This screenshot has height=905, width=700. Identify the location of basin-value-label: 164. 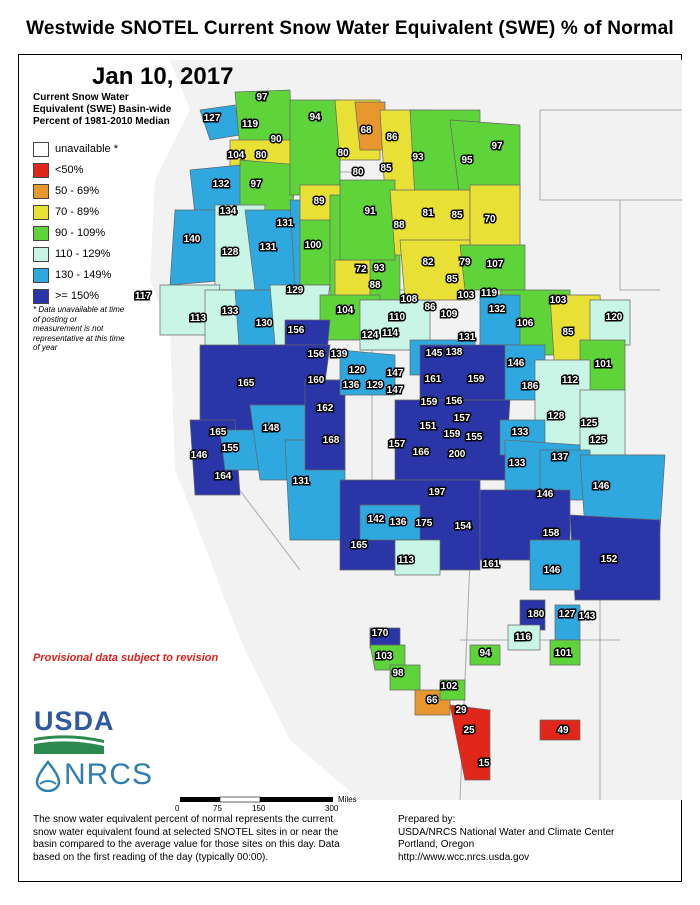
(223, 476).